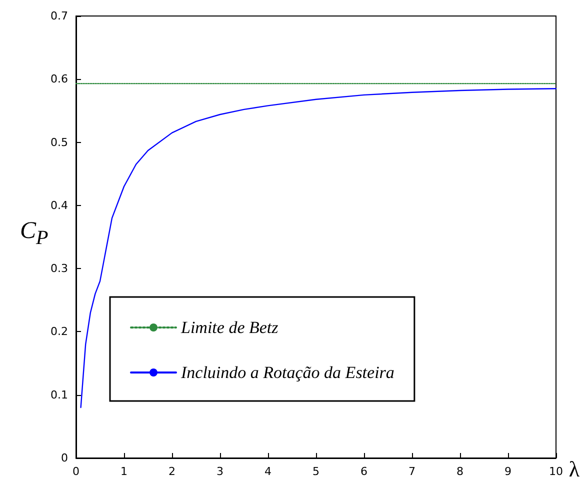 The height and width of the screenshot is (481, 588). Describe the element at coordinates (268, 471) in the screenshot. I see `x-tick-label: 4` at that location.